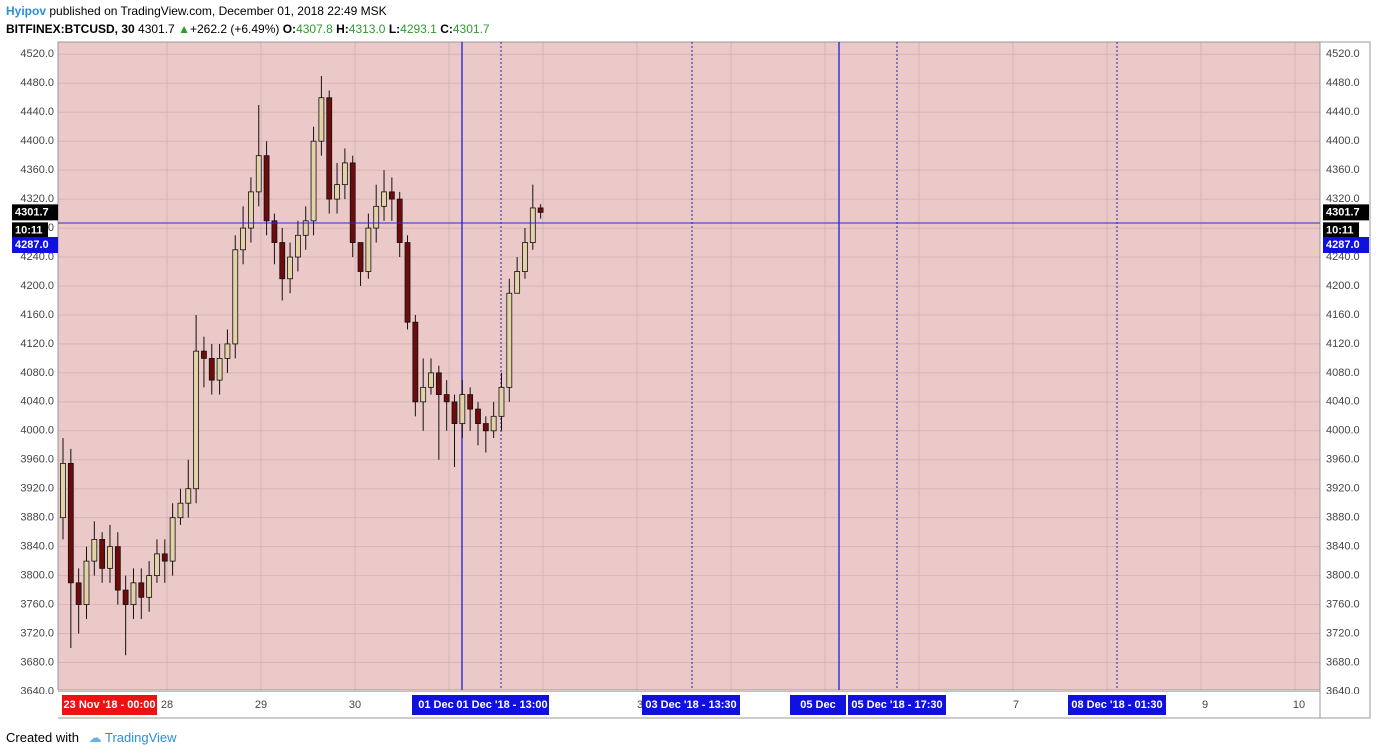  Describe the element at coordinates (184, 29) in the screenshot. I see `up-arrow: ▲` at that location.